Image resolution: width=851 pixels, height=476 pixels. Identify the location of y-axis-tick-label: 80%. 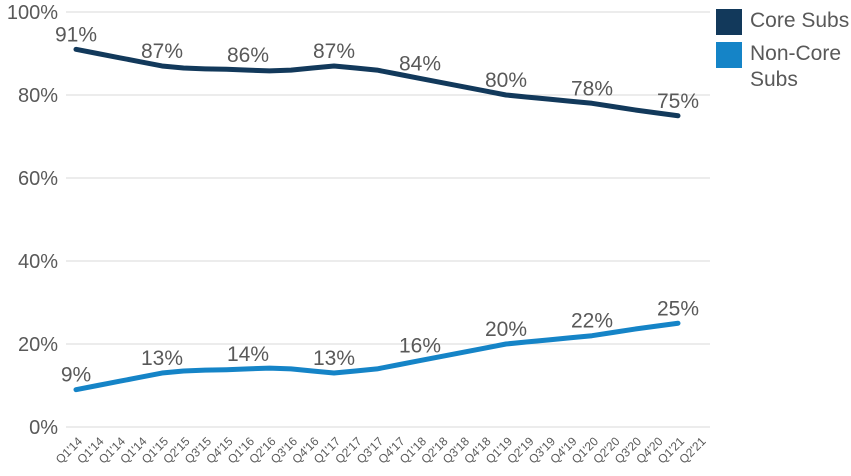
(38, 96).